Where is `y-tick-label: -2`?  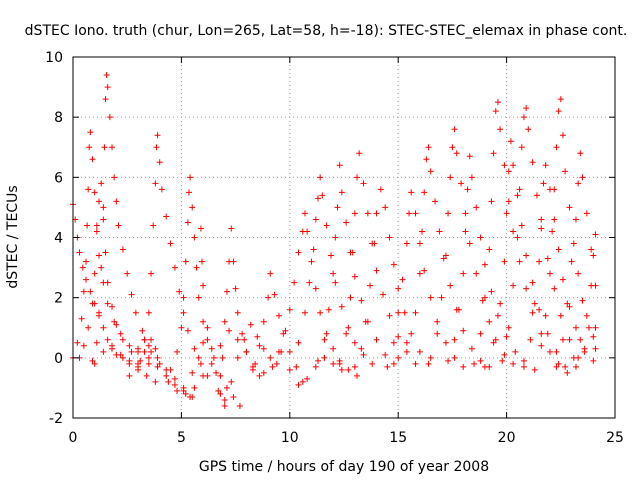
y-tick-label: -2 is located at coordinates (56, 419).